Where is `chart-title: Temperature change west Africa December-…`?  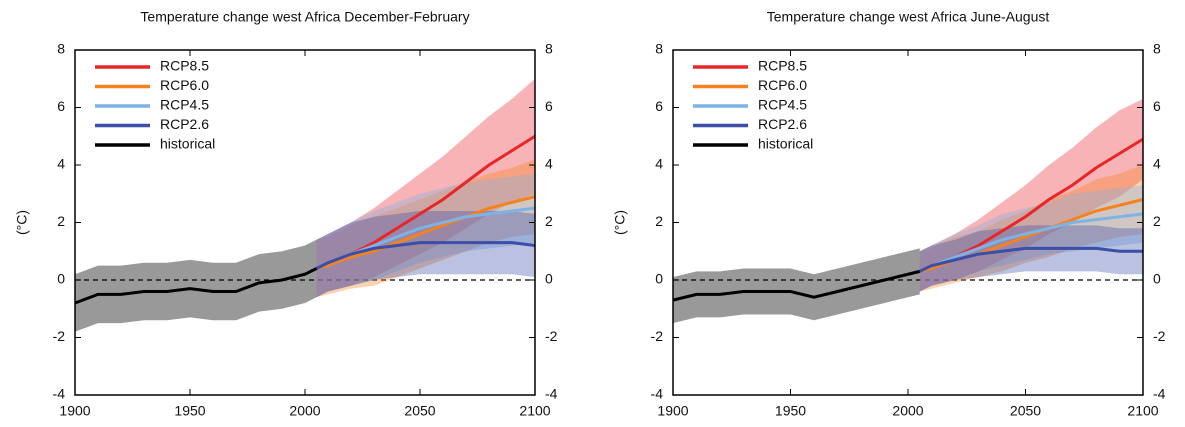 chart-title: Temperature change west Africa December-… is located at coordinates (304, 17).